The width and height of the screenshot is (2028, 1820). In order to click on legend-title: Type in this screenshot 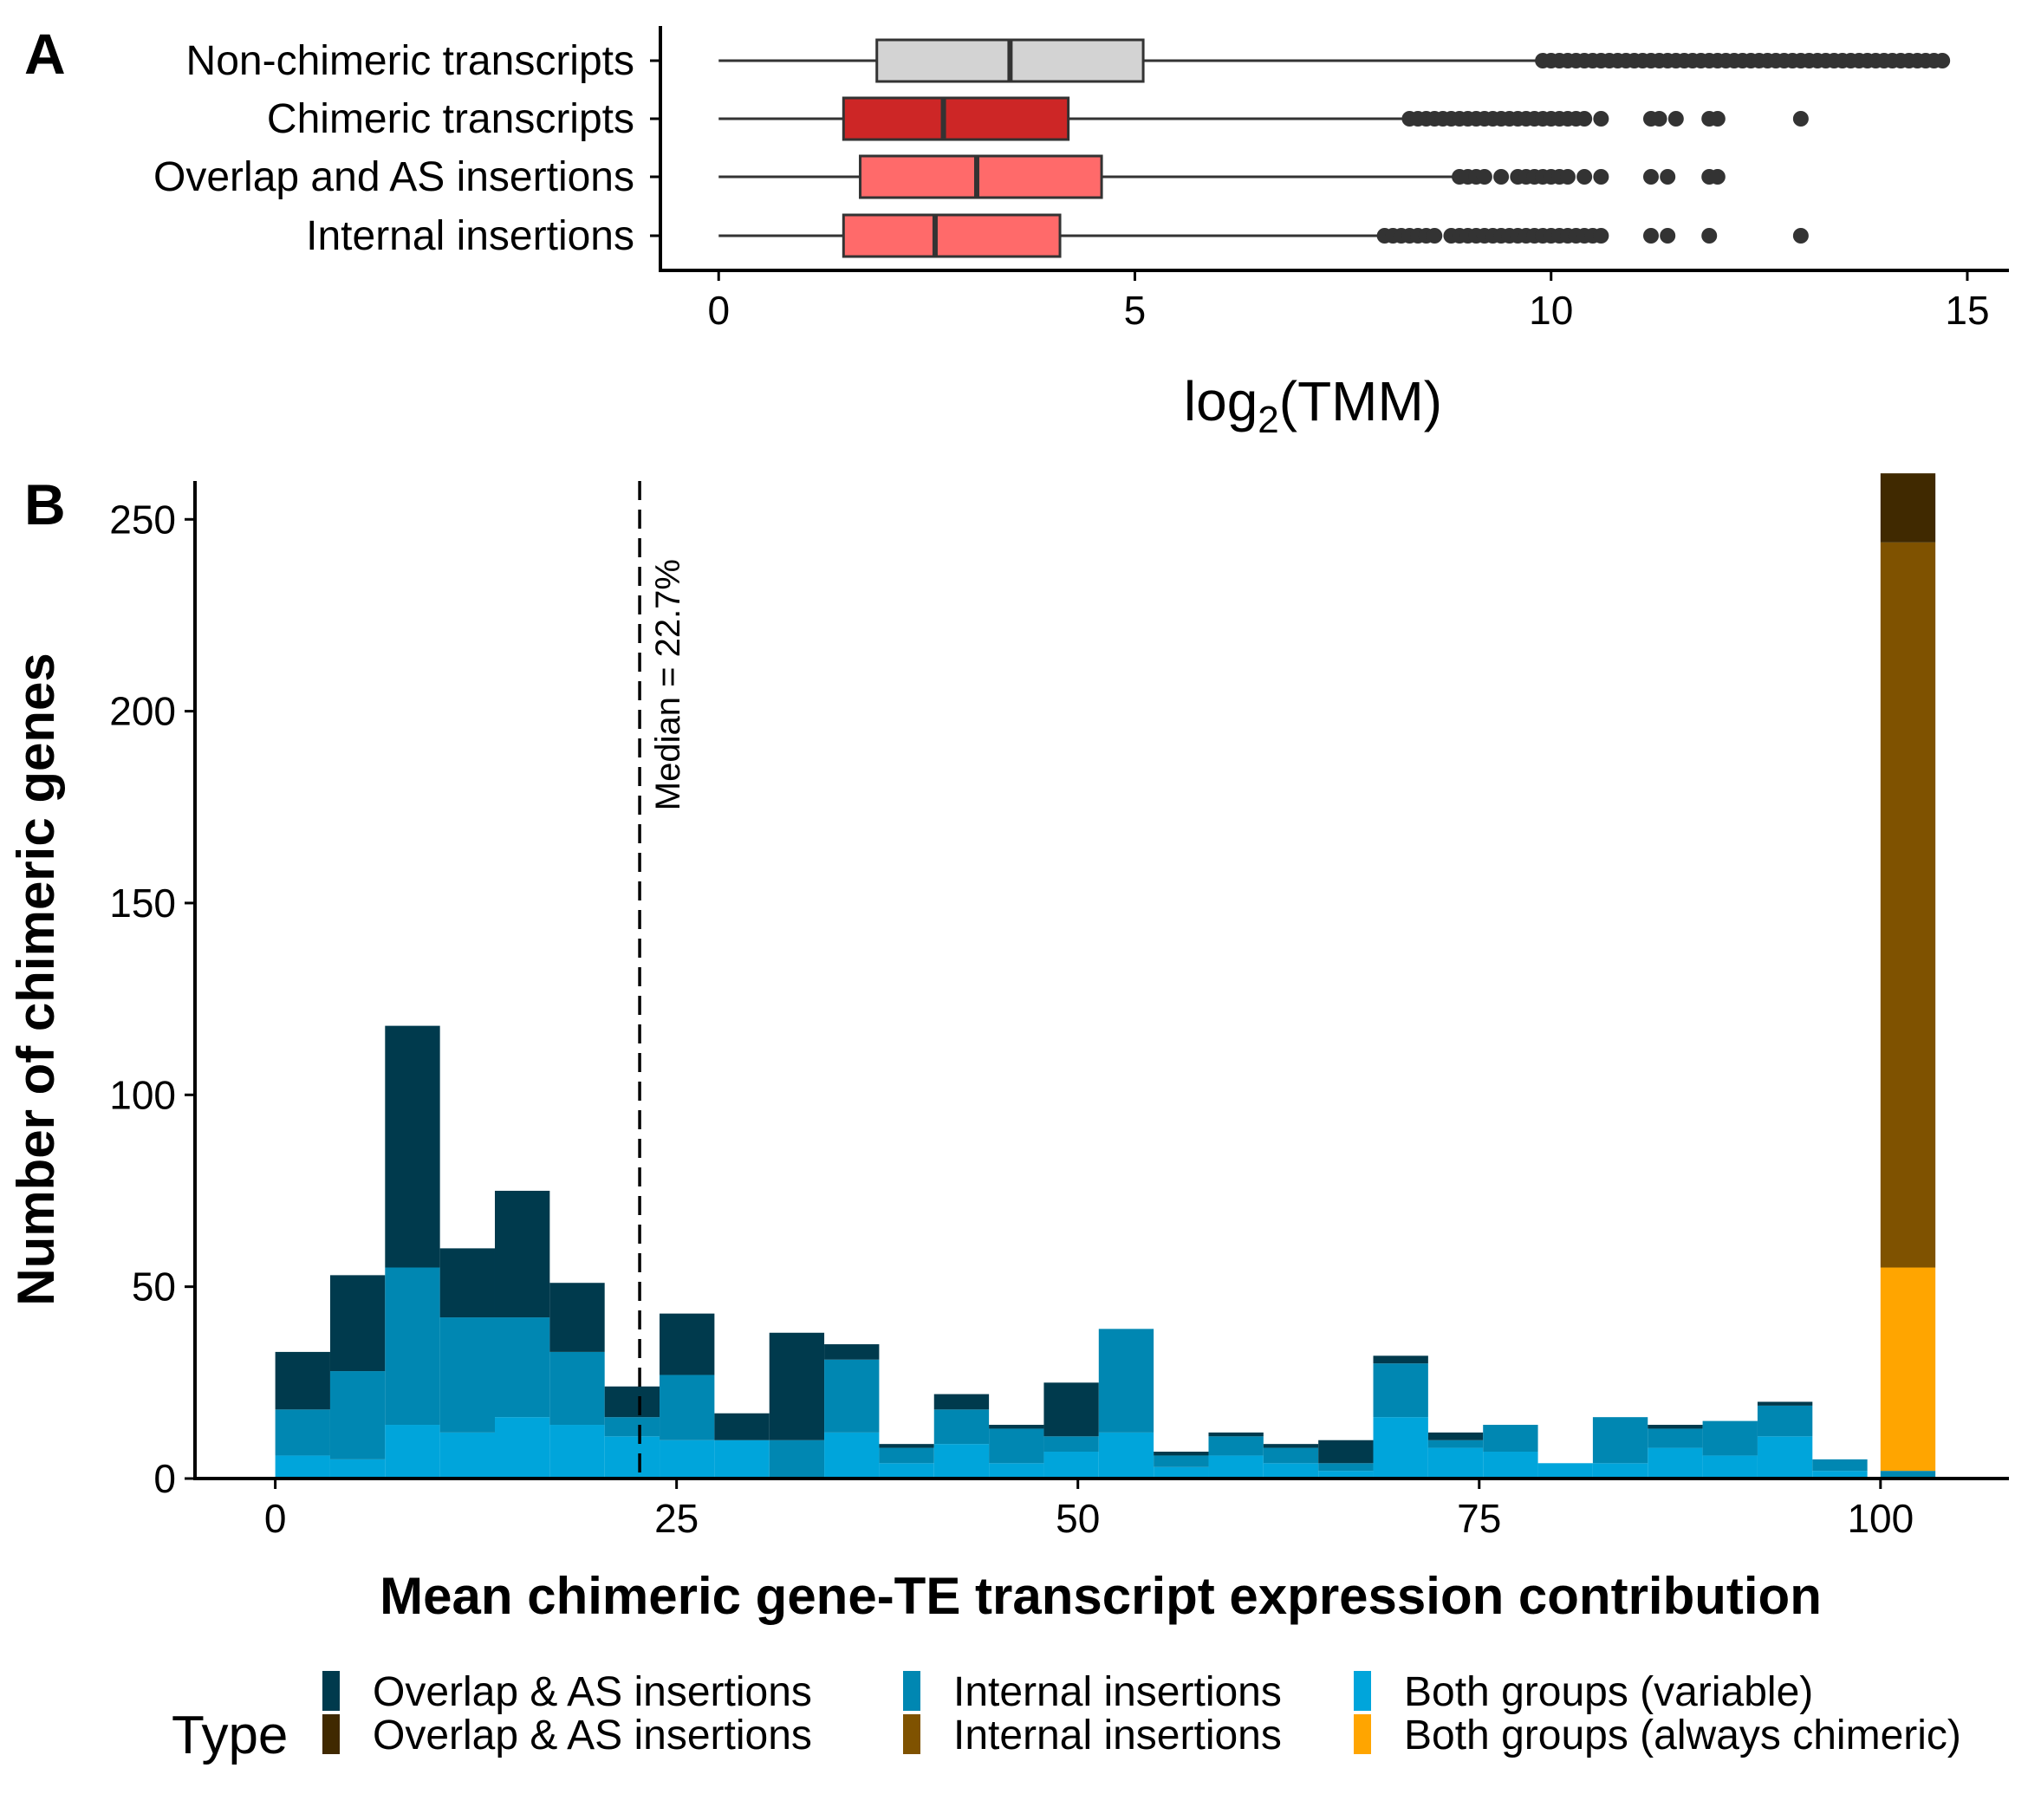, I will do `click(230, 1735)`.